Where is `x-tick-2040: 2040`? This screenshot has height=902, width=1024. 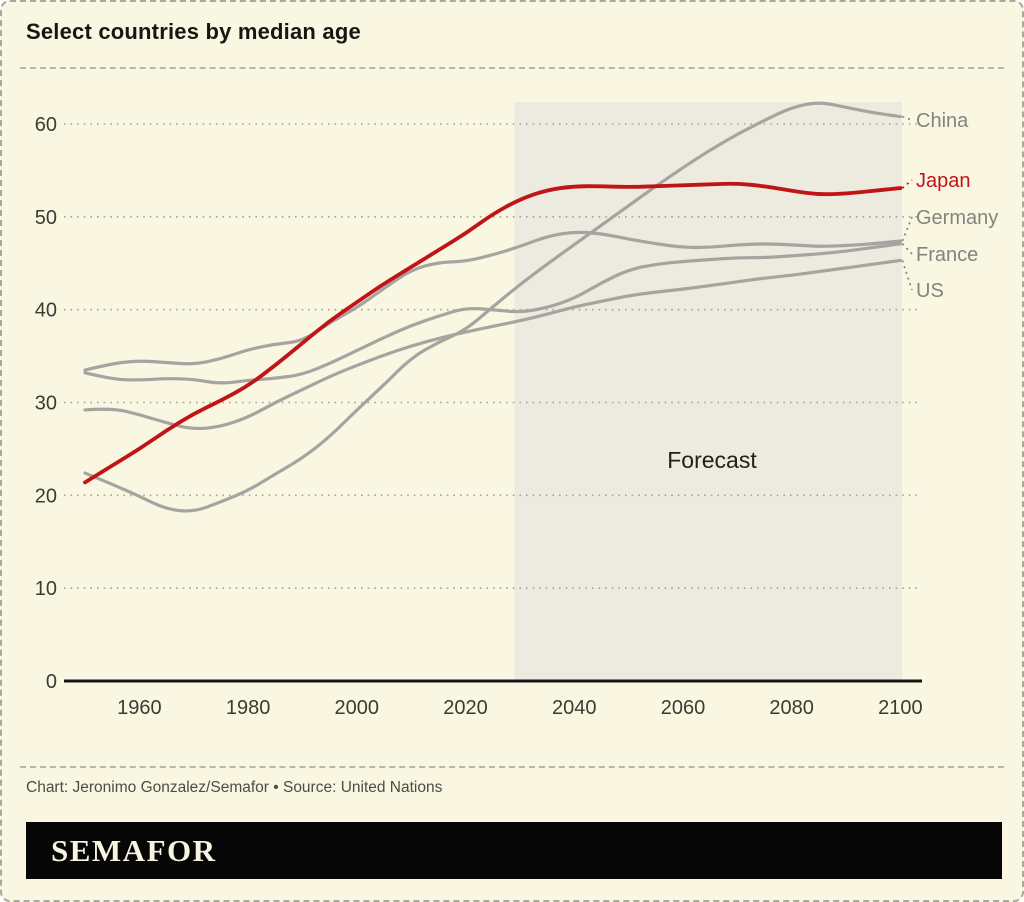 x-tick-2040: 2040 is located at coordinates (574, 708).